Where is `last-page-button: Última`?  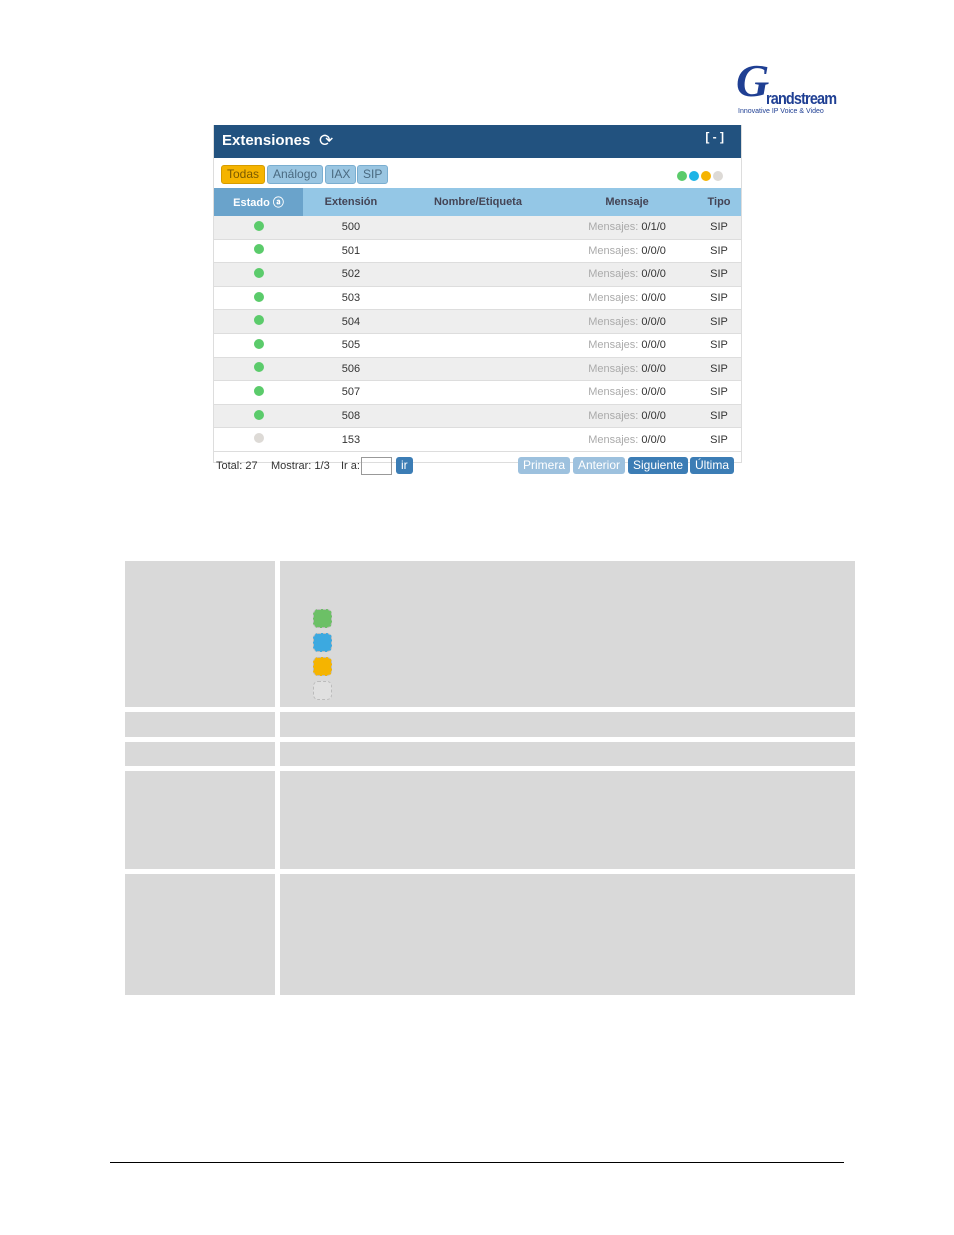 last-page-button: Última is located at coordinates (712, 465).